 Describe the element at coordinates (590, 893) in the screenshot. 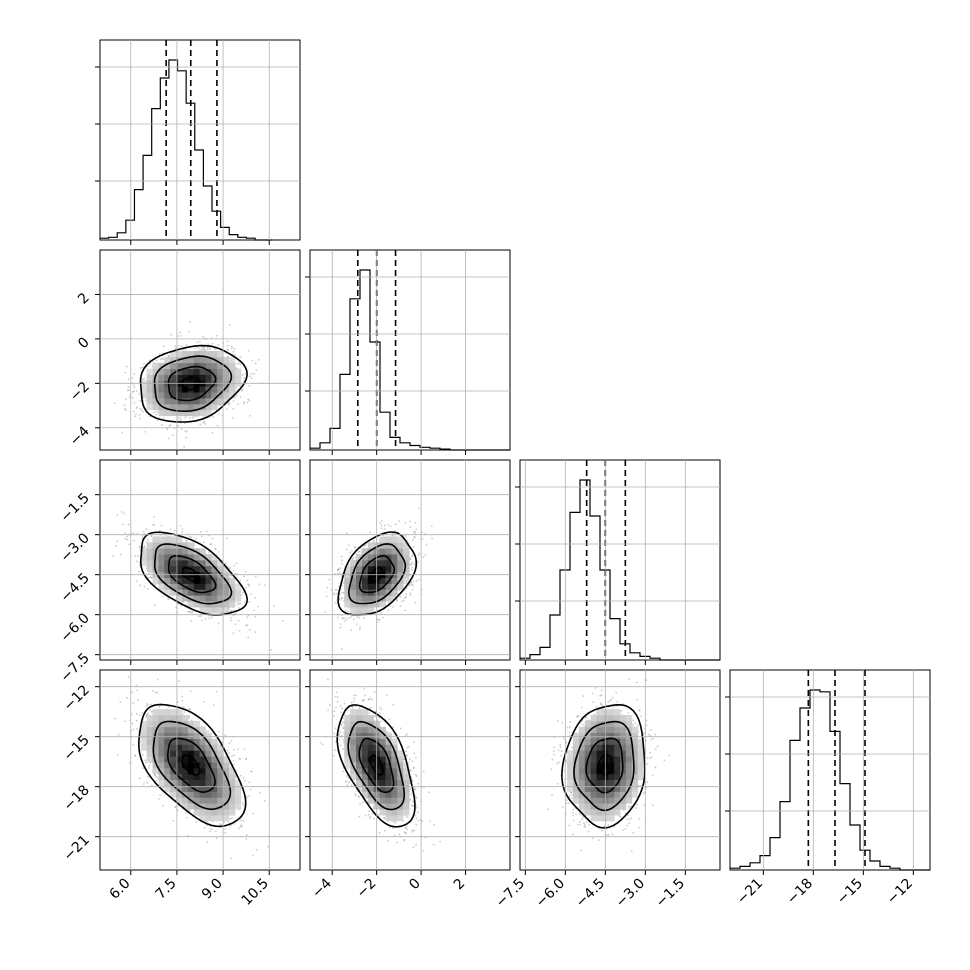

I see `x-tick-label: −4.5` at that location.